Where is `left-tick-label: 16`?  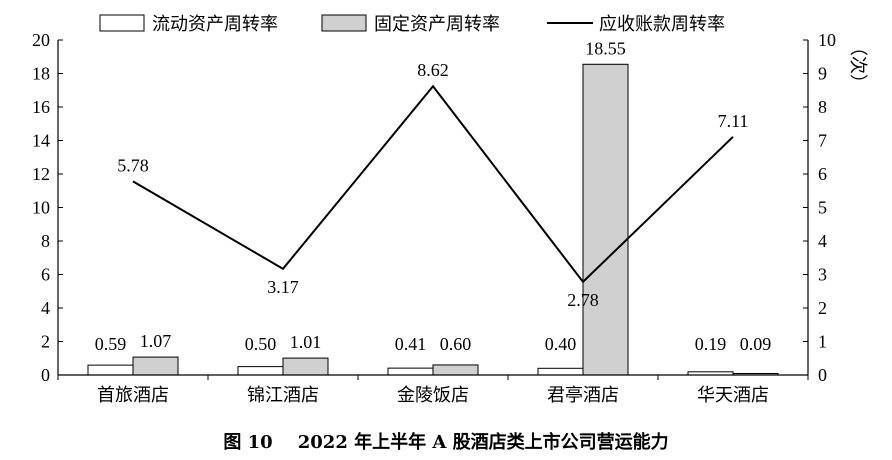 left-tick-label: 16 is located at coordinates (41, 107).